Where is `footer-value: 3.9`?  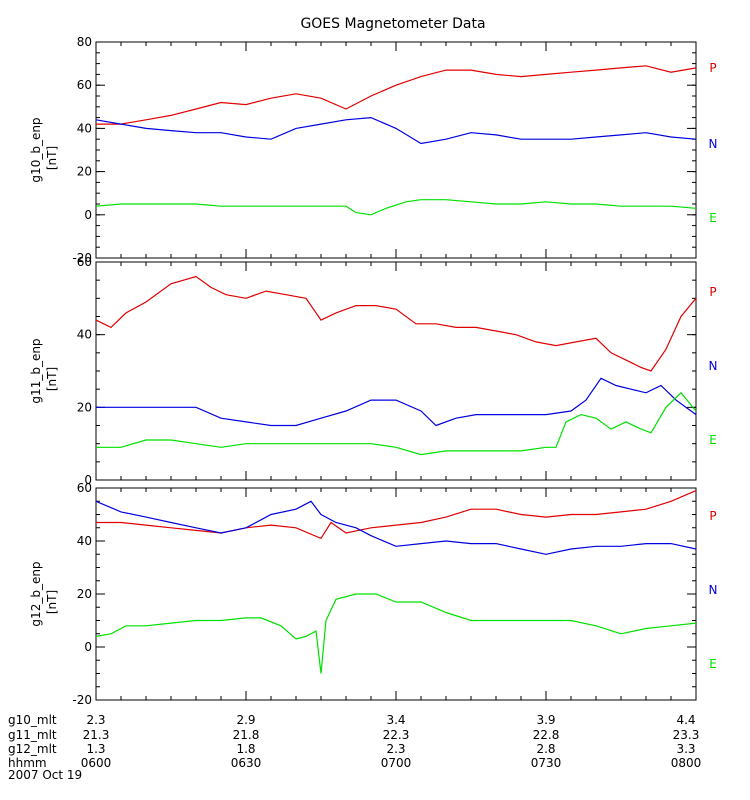 footer-value: 3.9 is located at coordinates (545, 720).